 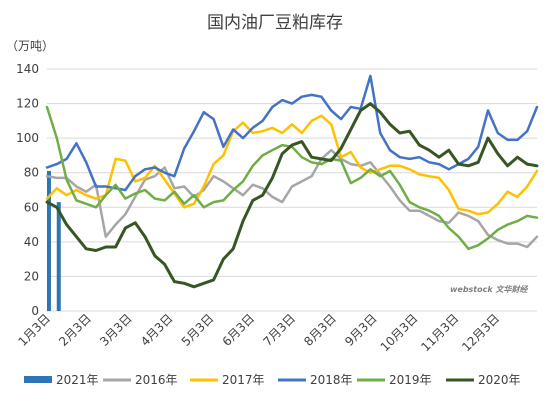 What do you see at coordinates (361, 330) in the screenshot?
I see `x-tick-label: 9月3日` at bounding box center [361, 330].